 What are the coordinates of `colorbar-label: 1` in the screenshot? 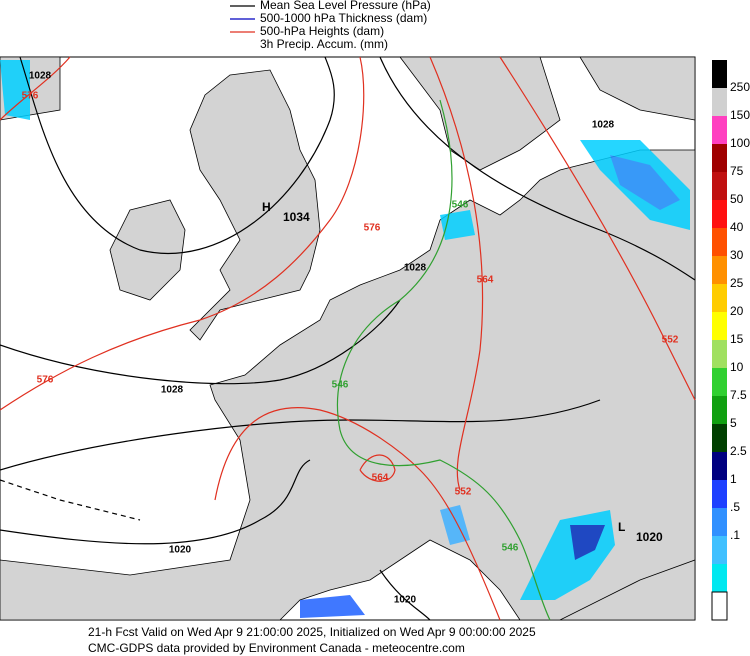 It's located at (733, 479).